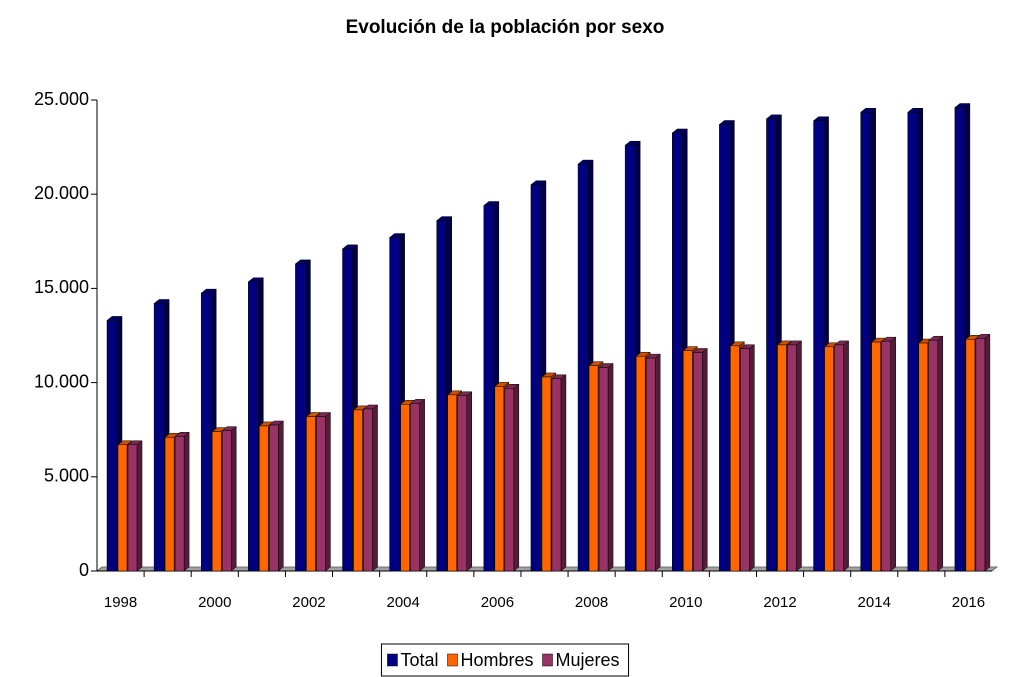 This screenshot has width=1009, height=677. What do you see at coordinates (779, 602) in the screenshot?
I see `x-tick-label: 2012` at bounding box center [779, 602].